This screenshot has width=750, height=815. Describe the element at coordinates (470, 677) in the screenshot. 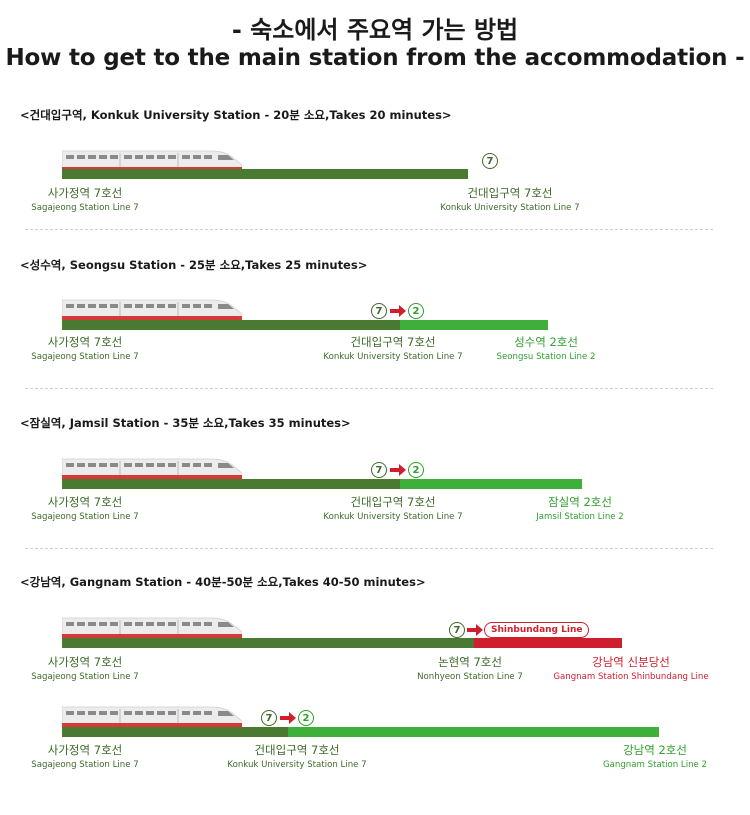

I see `station-label-en: Nonhyeon Station Line 7` at that location.